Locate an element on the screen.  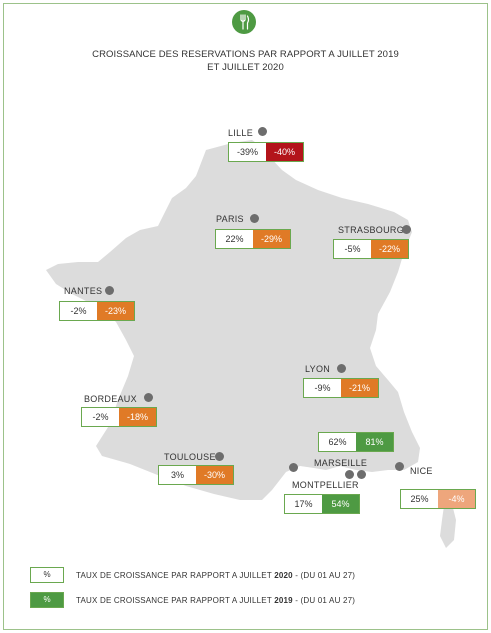
value-2020-nantes: -2% is located at coordinates (78, 311).